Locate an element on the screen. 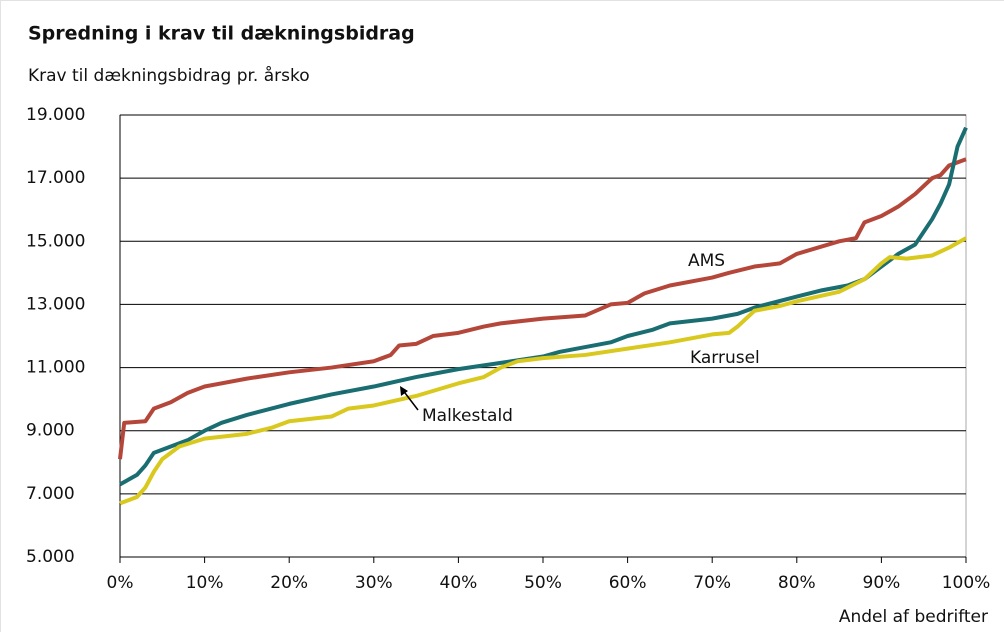 Image resolution: width=1004 pixels, height=632 pixels. y-tick-label: 9.000 is located at coordinates (50, 431).